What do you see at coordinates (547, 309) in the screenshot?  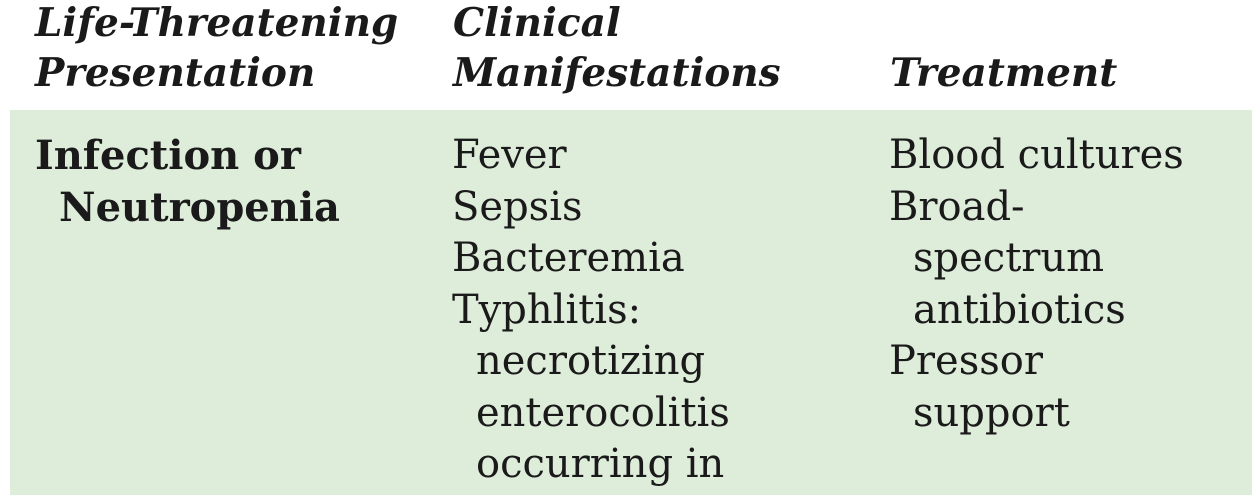 I see `manifestation-line: Typhlitis:` at bounding box center [547, 309].